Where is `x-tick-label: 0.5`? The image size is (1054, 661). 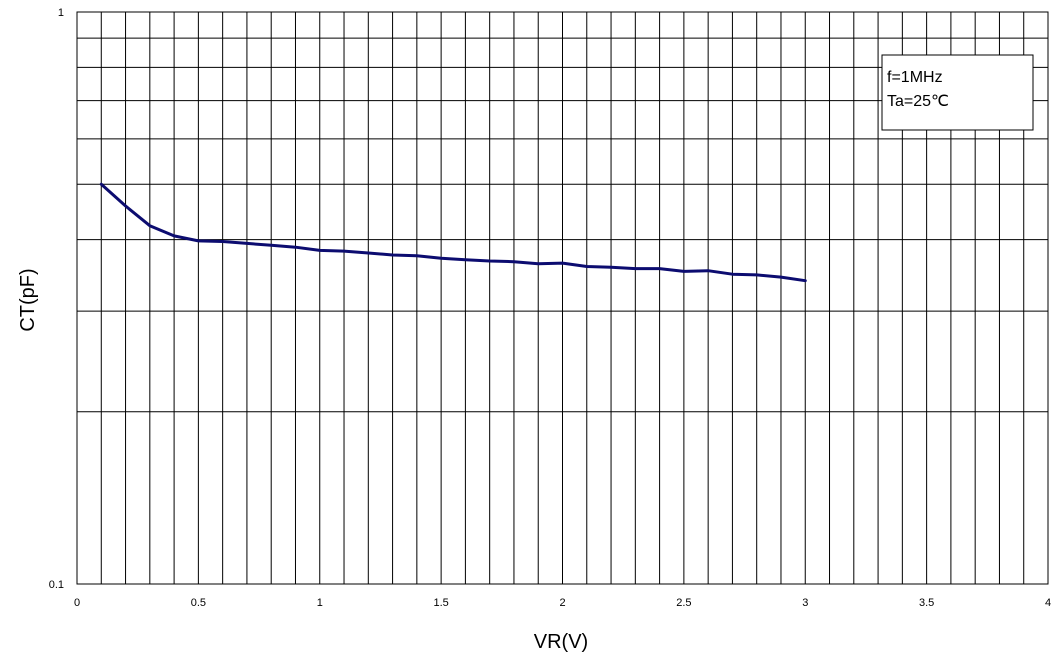
x-tick-label: 0.5 is located at coordinates (198, 603).